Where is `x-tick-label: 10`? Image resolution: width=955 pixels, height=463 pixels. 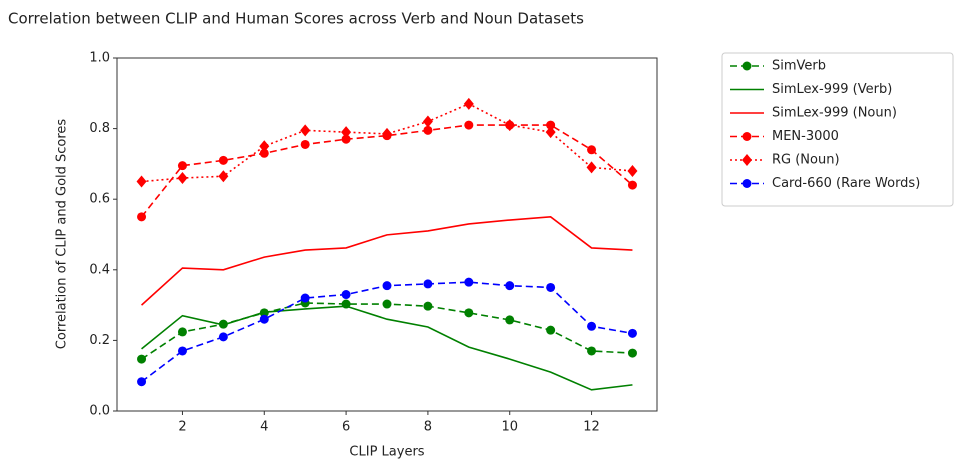 x-tick-label: 10 is located at coordinates (509, 427).